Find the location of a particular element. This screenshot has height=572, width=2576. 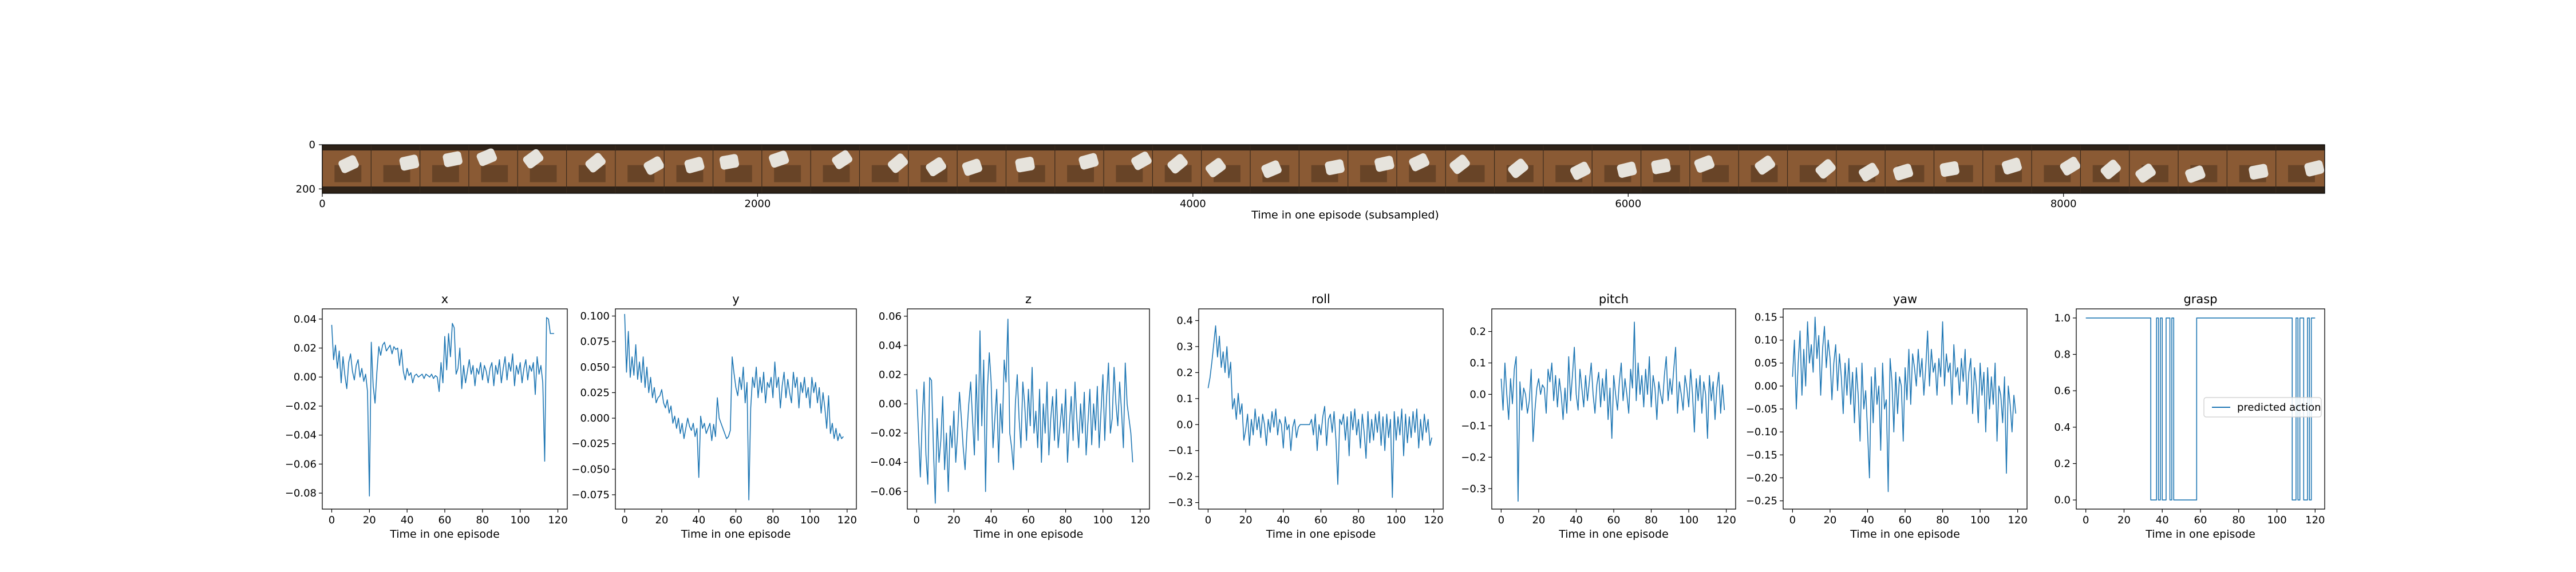

series-line-roll is located at coordinates (1320, 411).